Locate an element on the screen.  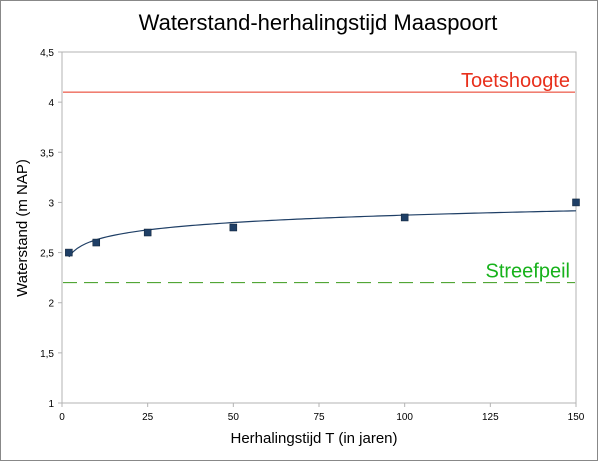
y-tick-label: 1,5 is located at coordinates (47, 354).